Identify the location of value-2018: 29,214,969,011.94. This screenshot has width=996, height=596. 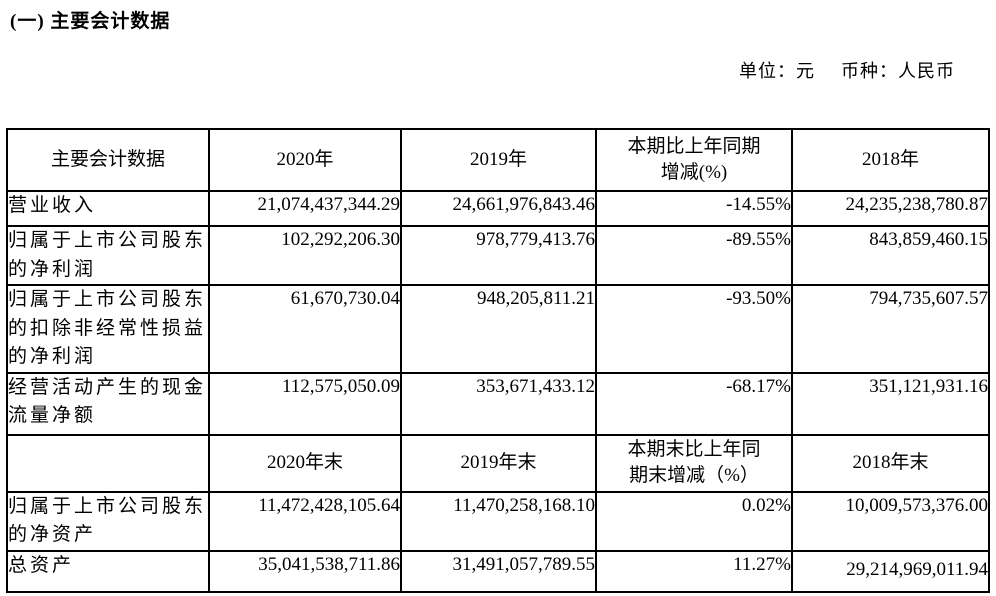
(890, 575).